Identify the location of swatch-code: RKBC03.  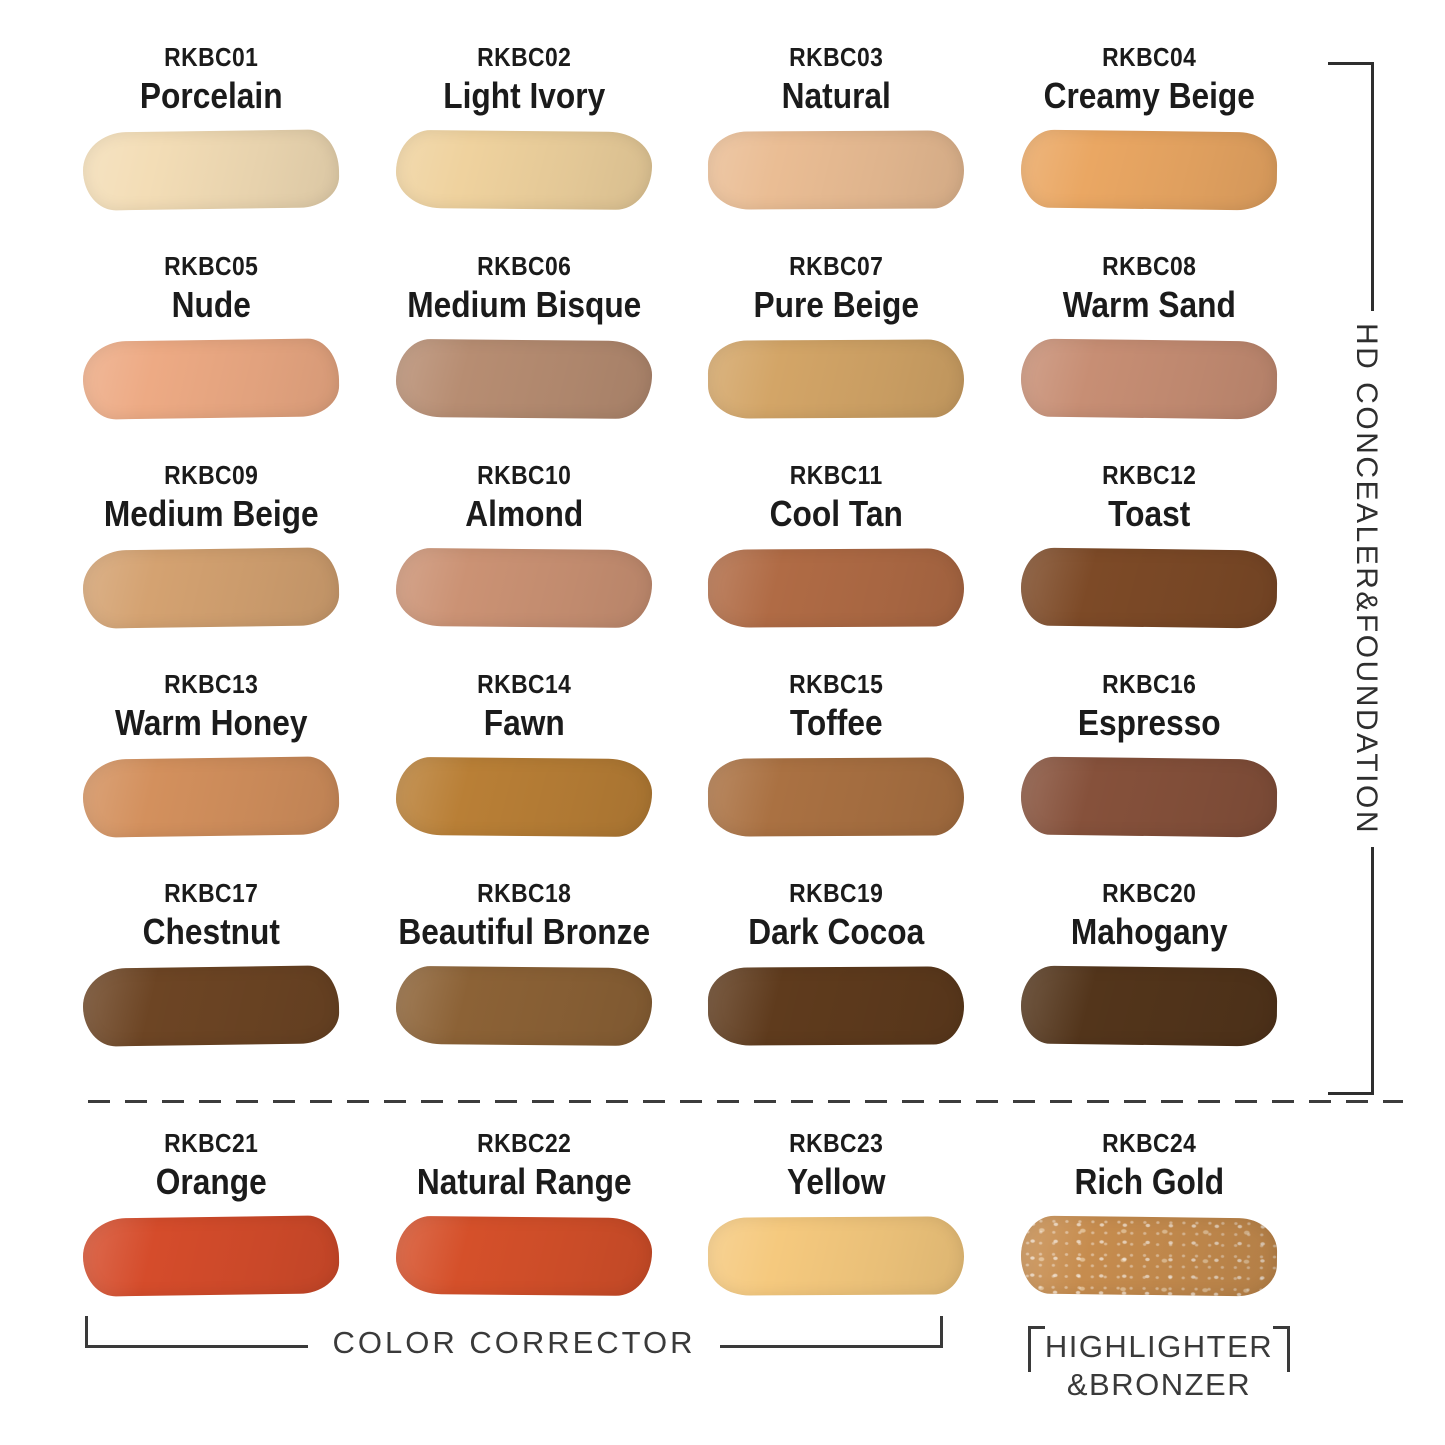
(836, 57).